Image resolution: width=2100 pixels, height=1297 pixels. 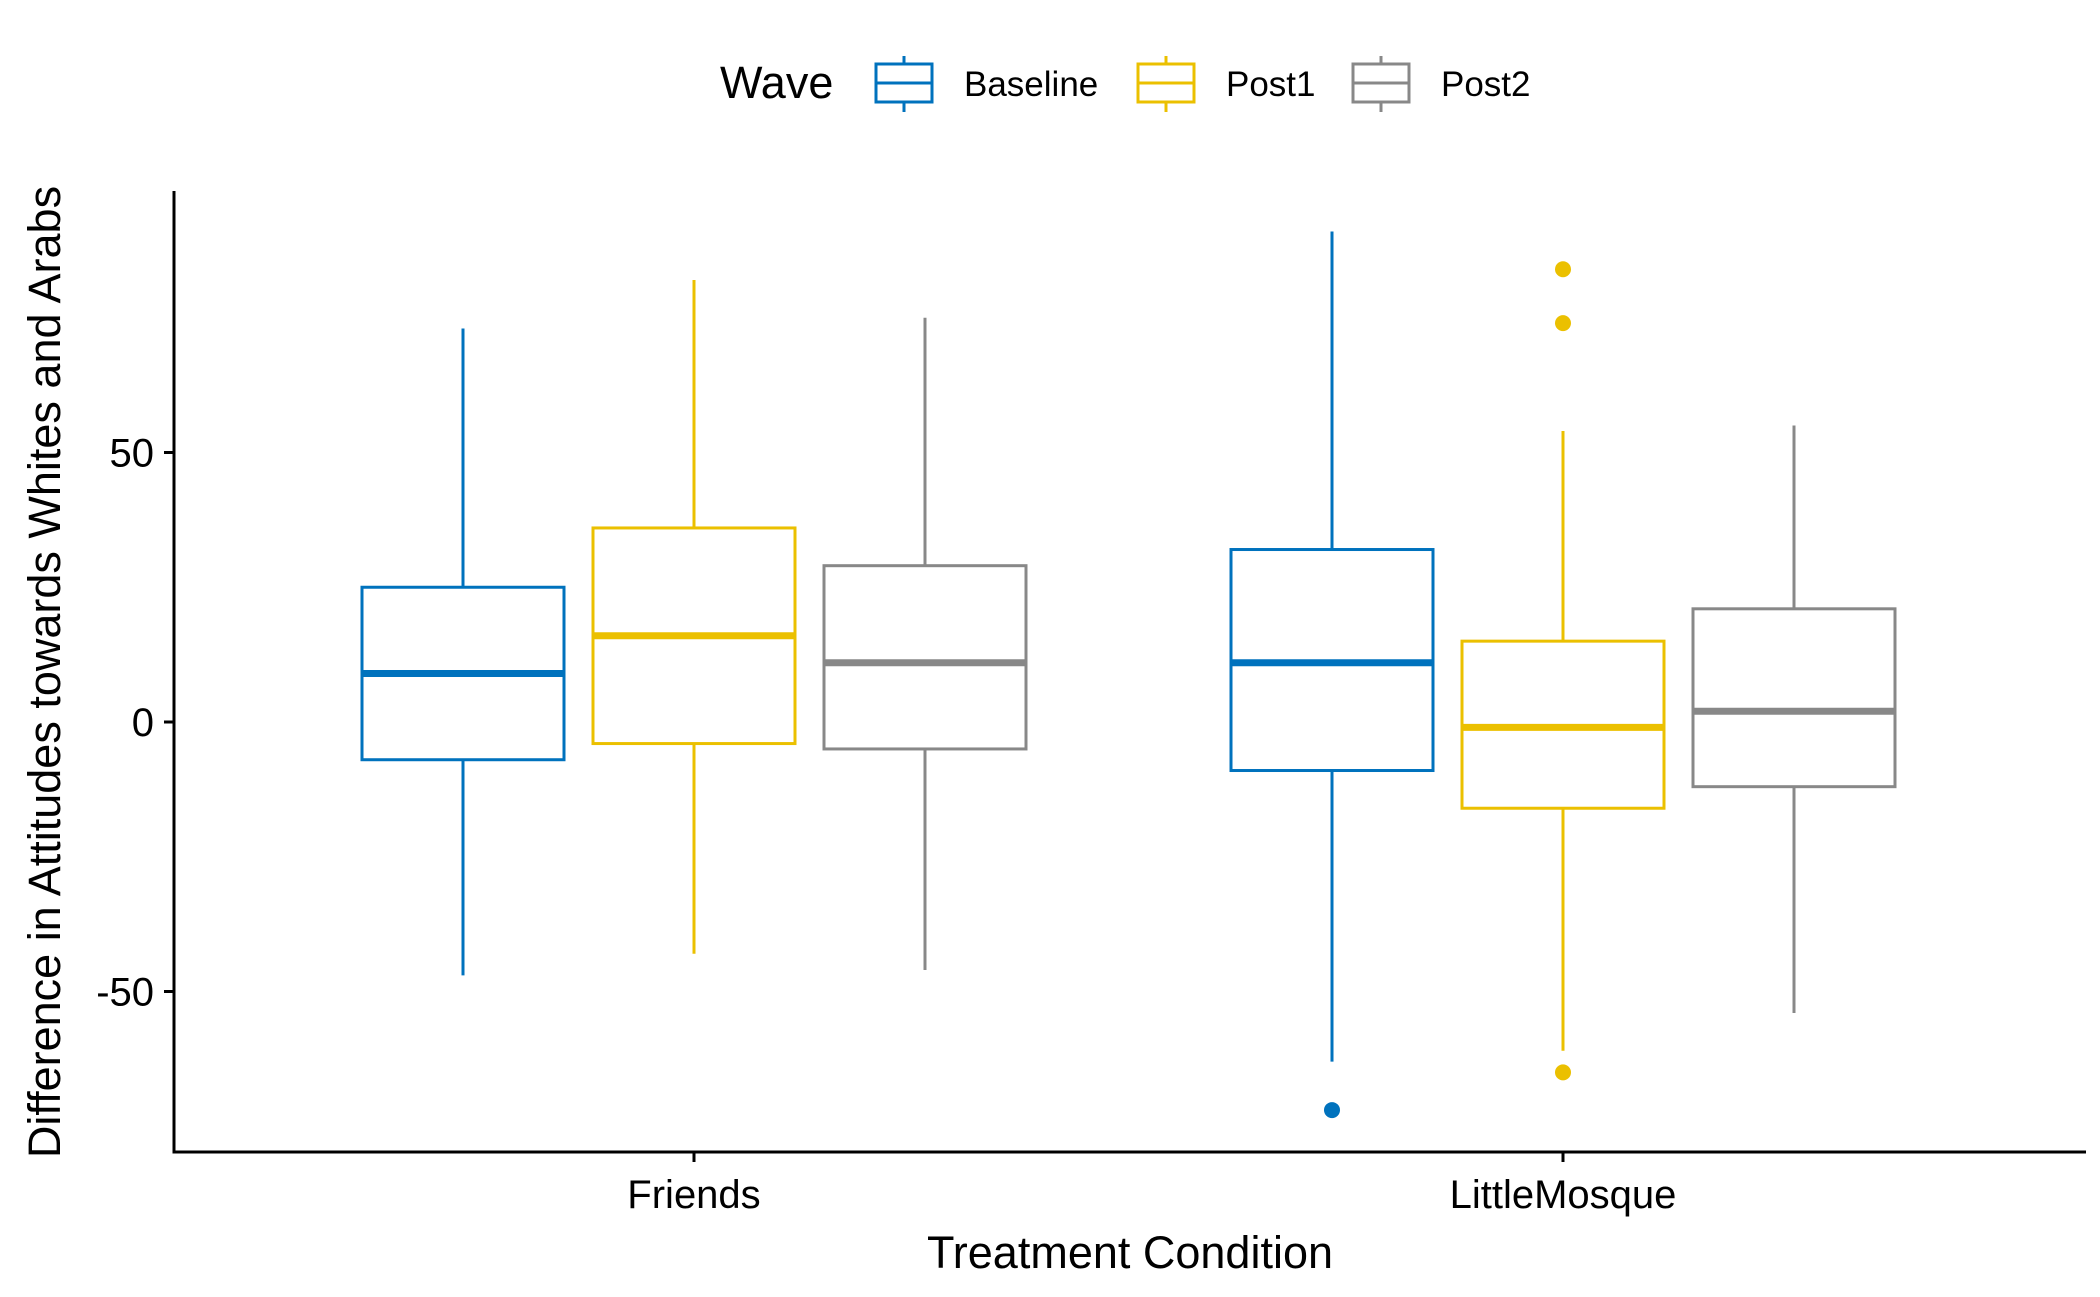 What do you see at coordinates (463, 652) in the screenshot?
I see `box-baseline-friends` at bounding box center [463, 652].